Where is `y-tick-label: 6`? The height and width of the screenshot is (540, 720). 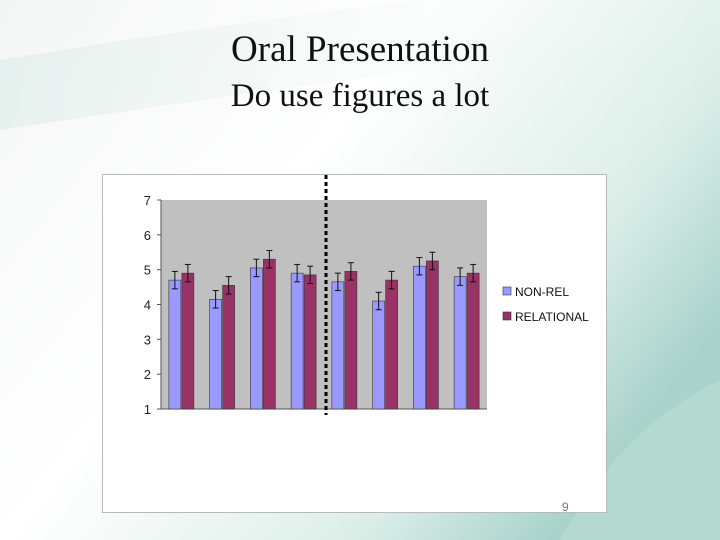 y-tick-label: 6 is located at coordinates (147, 235).